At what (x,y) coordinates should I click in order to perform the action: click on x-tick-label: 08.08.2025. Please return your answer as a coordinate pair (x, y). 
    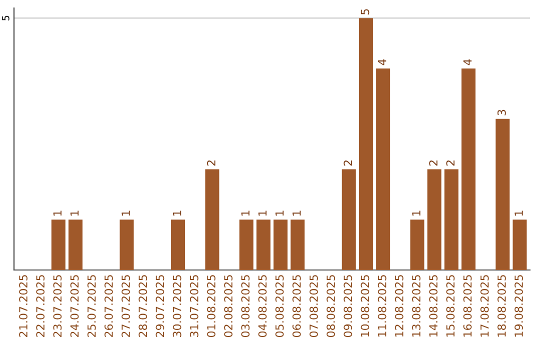
    Looking at the image, I should click on (331, 306).